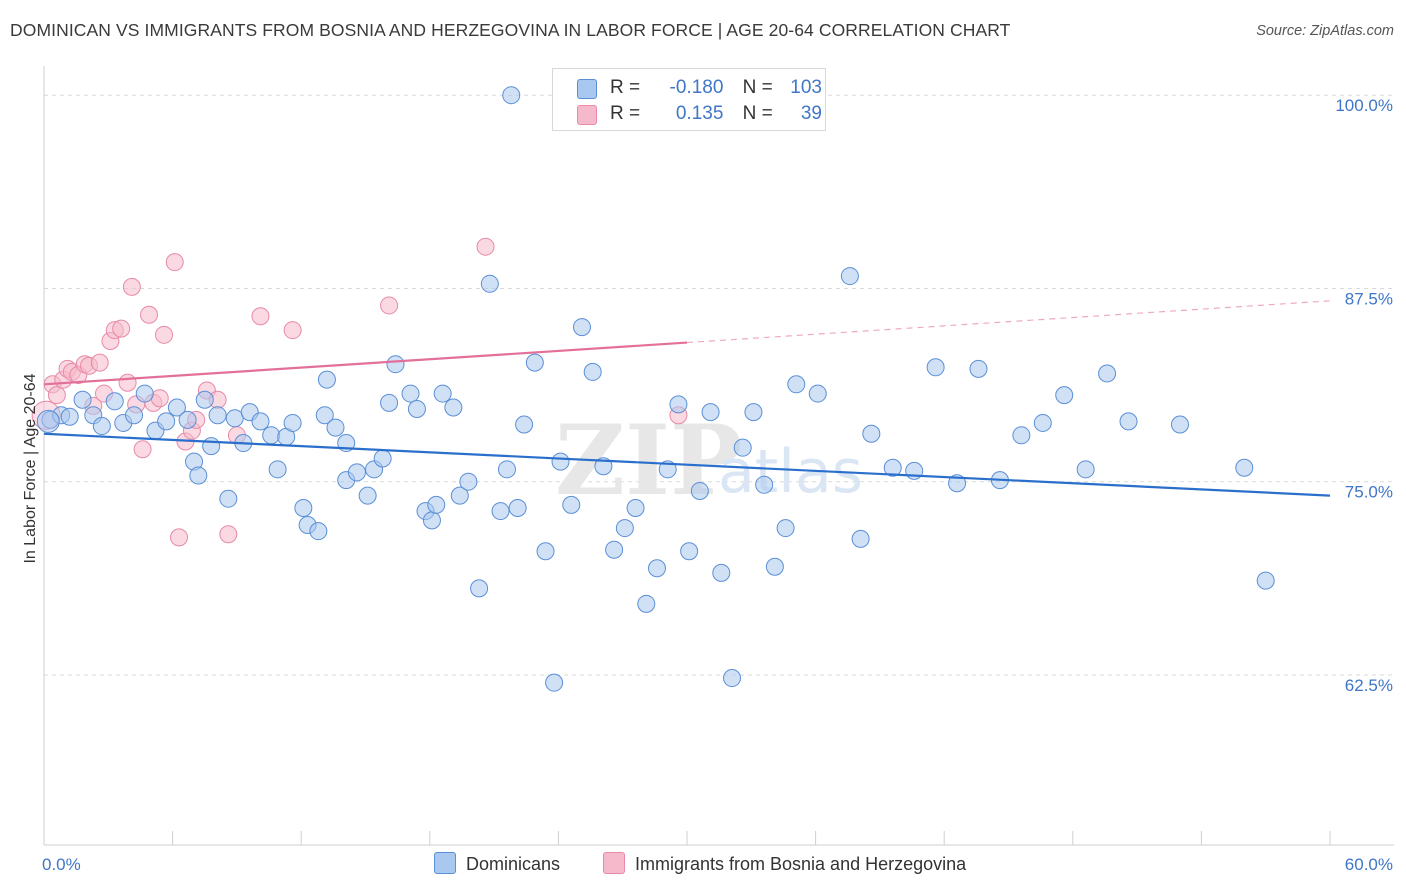  I want to click on legend-row-bosnia: R = 0.135 N = 39, so click(689, 114).